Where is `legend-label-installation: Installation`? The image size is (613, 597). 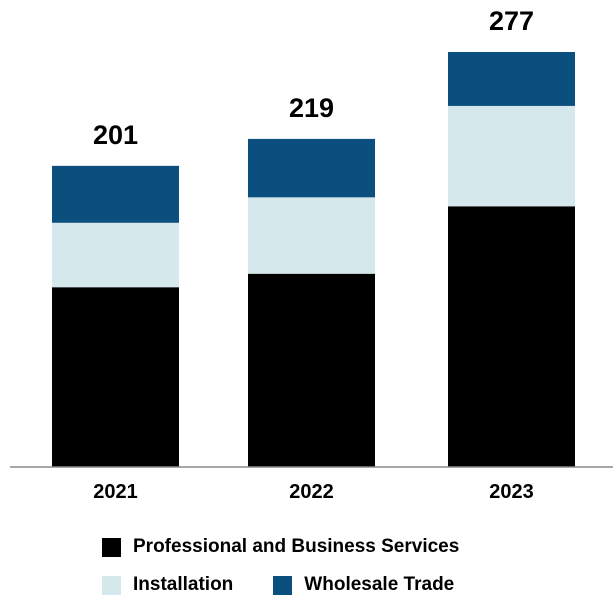 legend-label-installation: Installation is located at coordinates (183, 584).